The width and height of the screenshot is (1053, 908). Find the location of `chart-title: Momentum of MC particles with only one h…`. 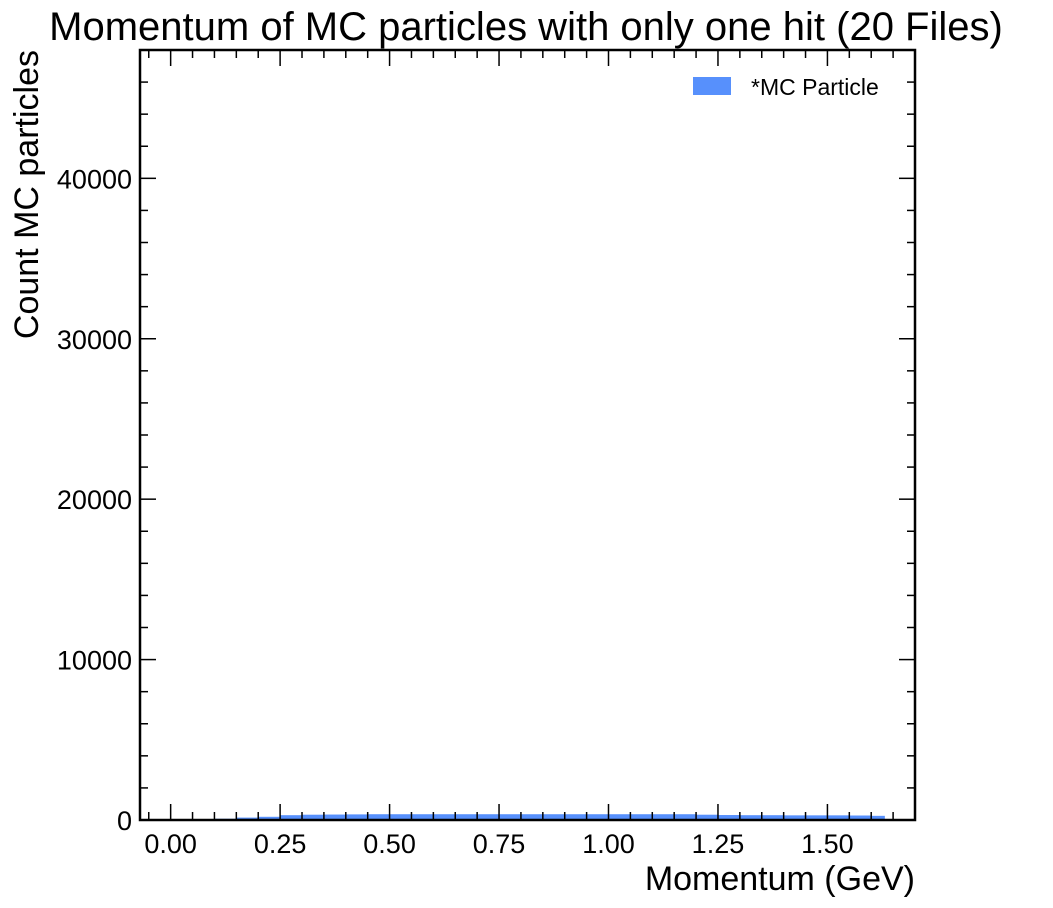

chart-title: Momentum of MC particles with only one h… is located at coordinates (526, 27).